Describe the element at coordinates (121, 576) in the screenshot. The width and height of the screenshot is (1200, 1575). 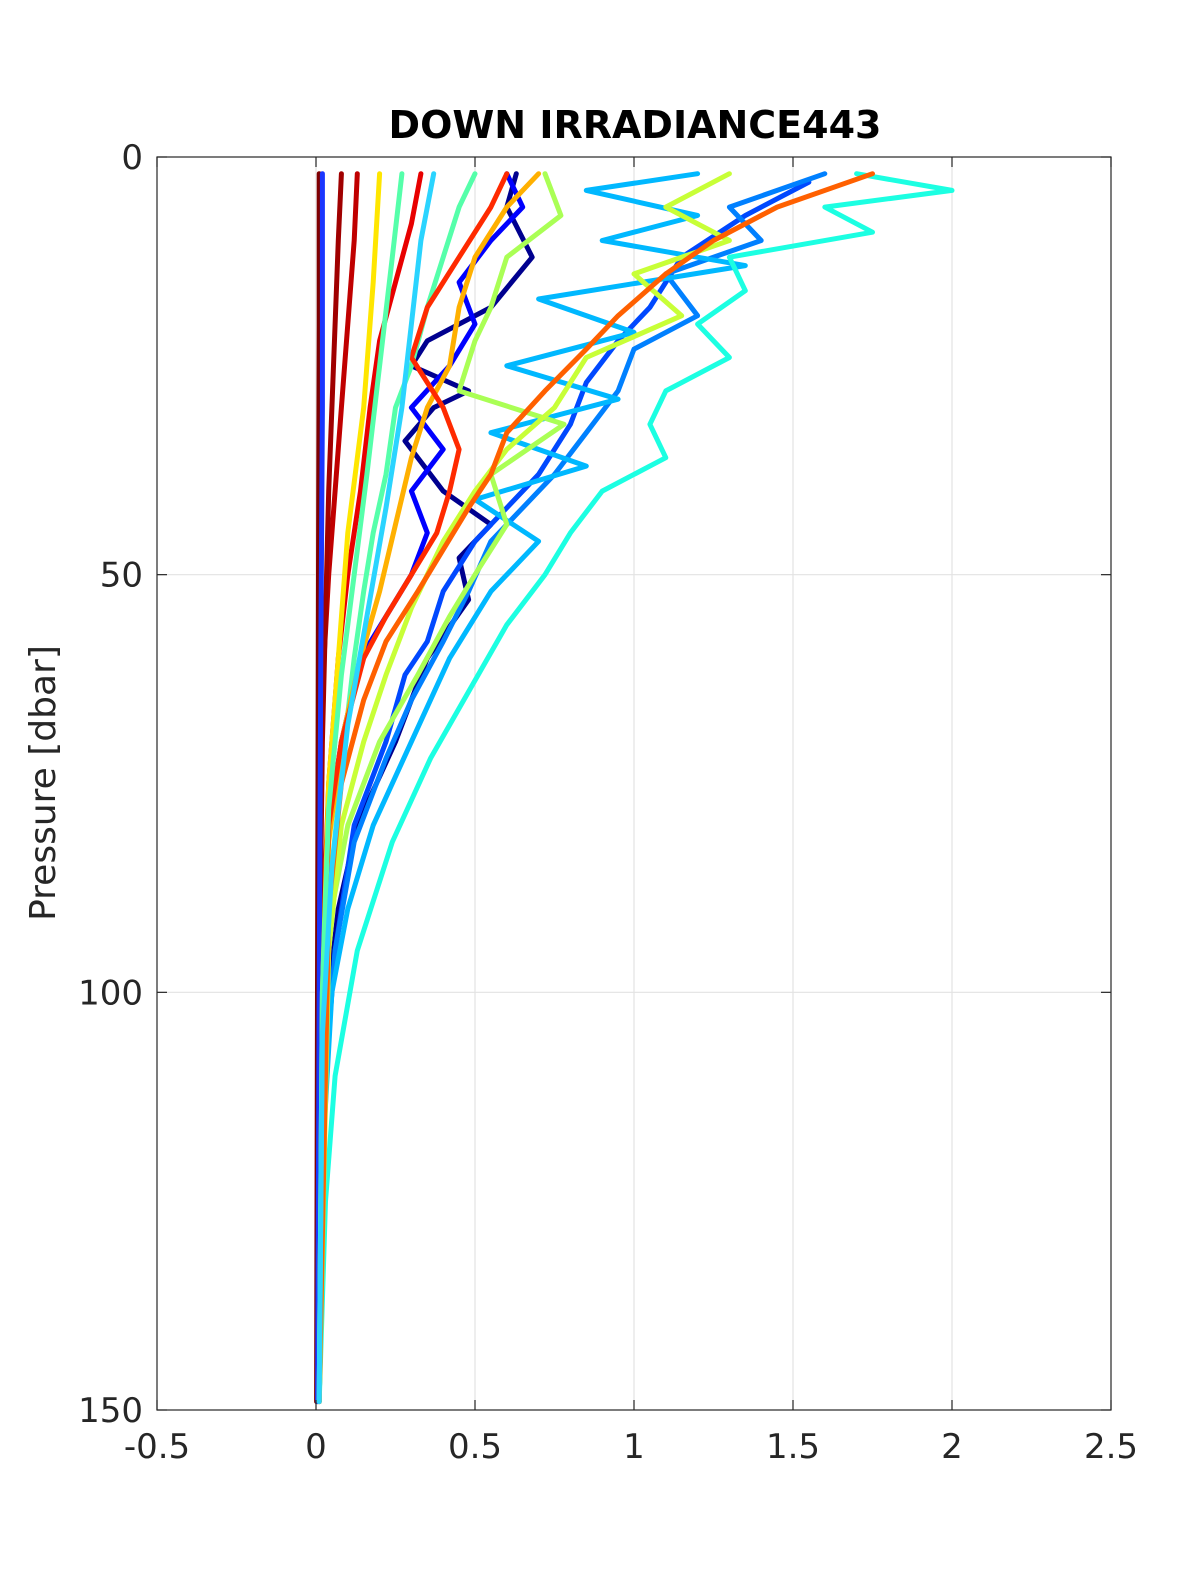
I see `y-tick-label: 50` at that location.